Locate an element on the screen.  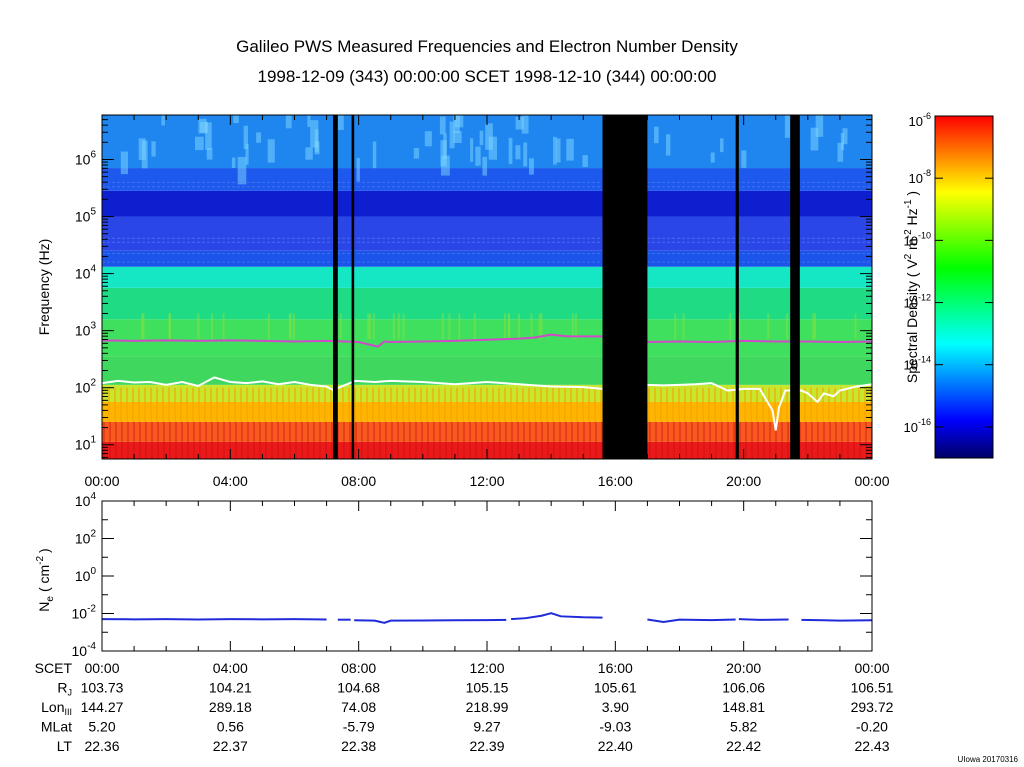
spectrogram-x-tick-label: 12:00 is located at coordinates (486, 481).